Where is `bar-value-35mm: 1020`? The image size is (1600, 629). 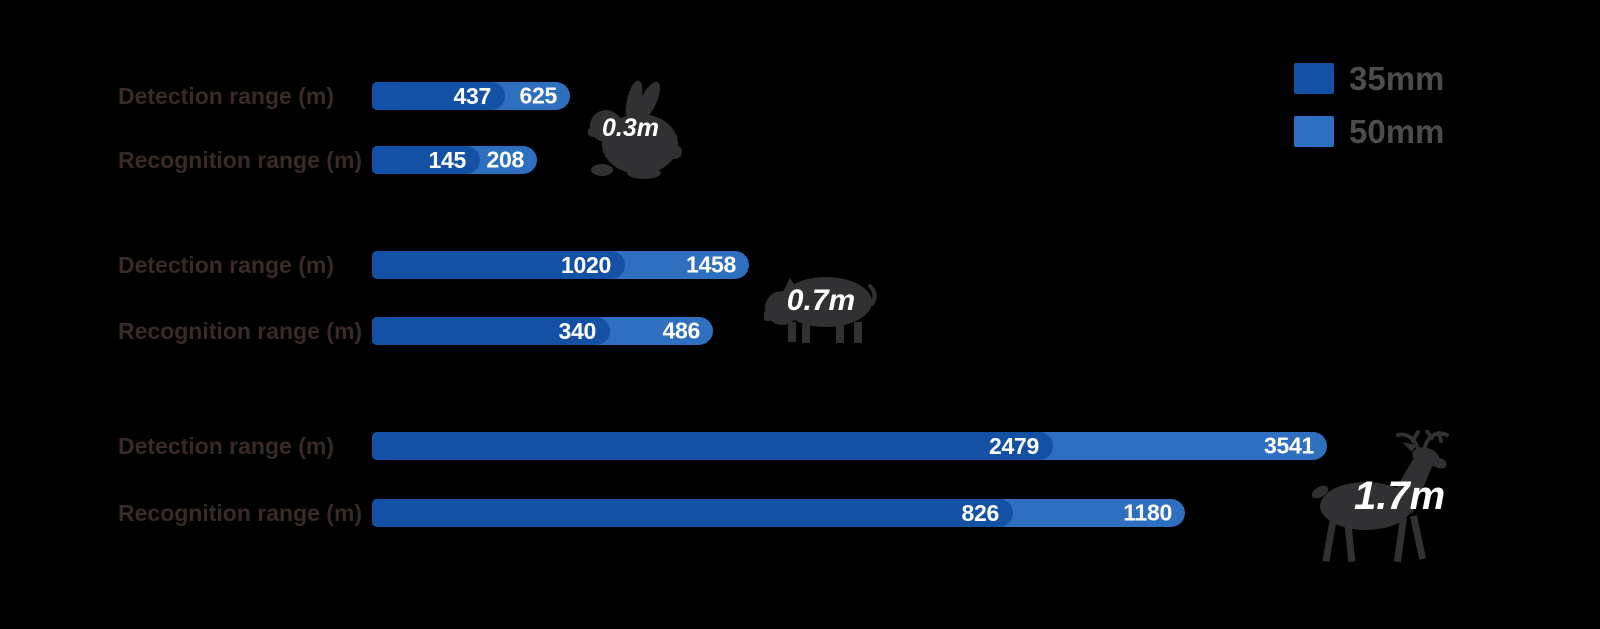
bar-value-35mm: 1020 is located at coordinates (586, 264).